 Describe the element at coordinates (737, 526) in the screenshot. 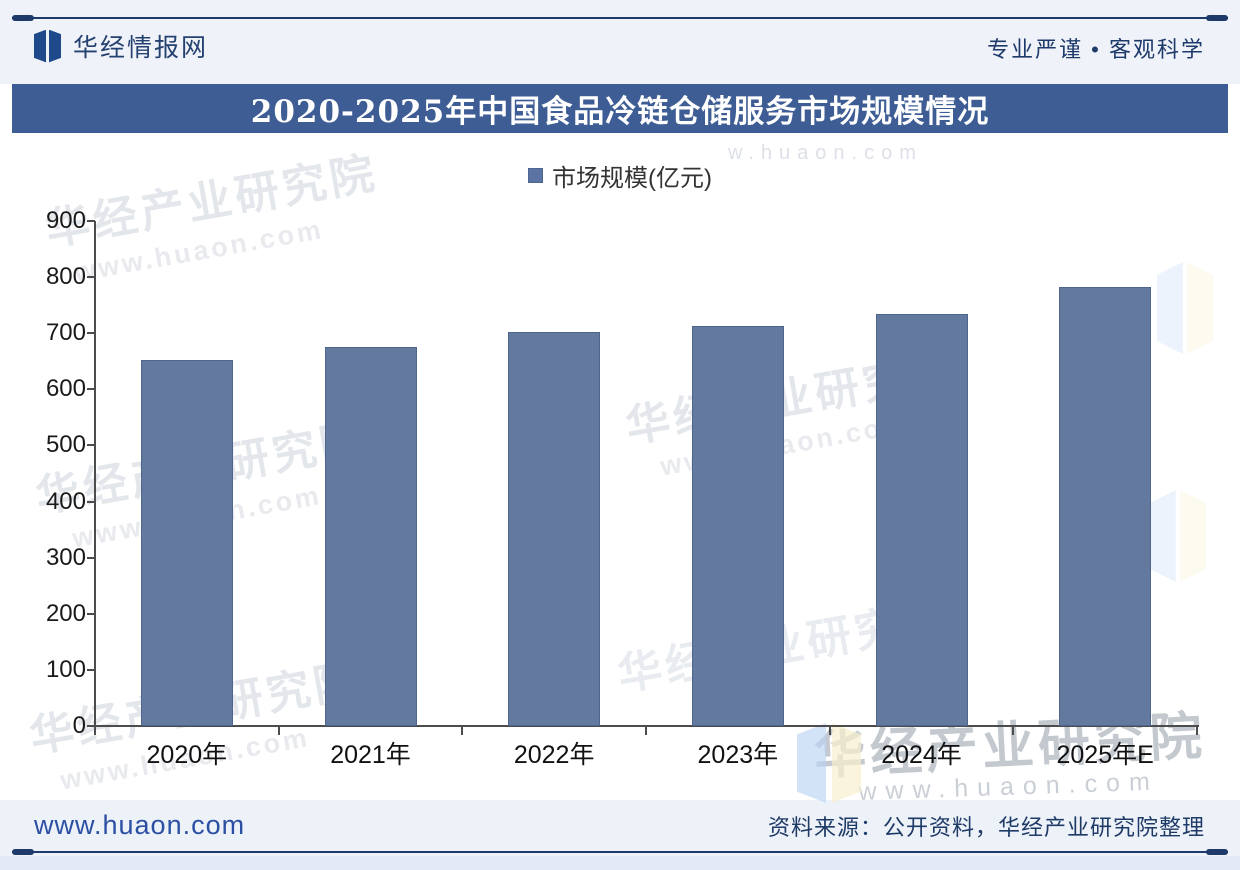

I see `bar-2023年` at that location.